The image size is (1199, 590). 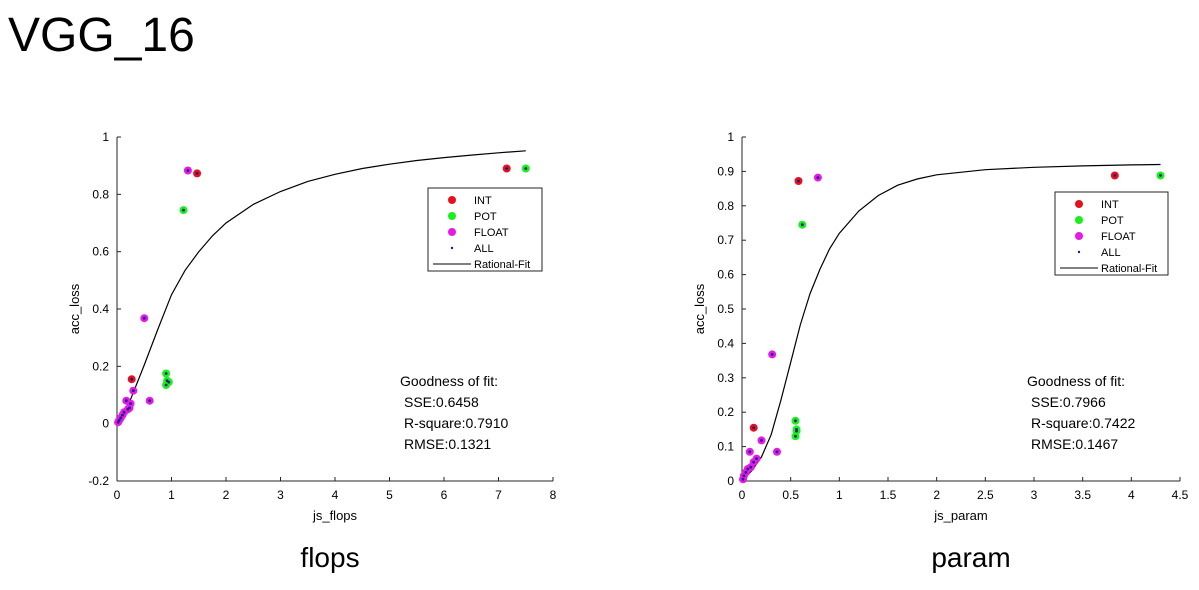 I want to click on x-tick-label: 6, so click(x=444, y=495).